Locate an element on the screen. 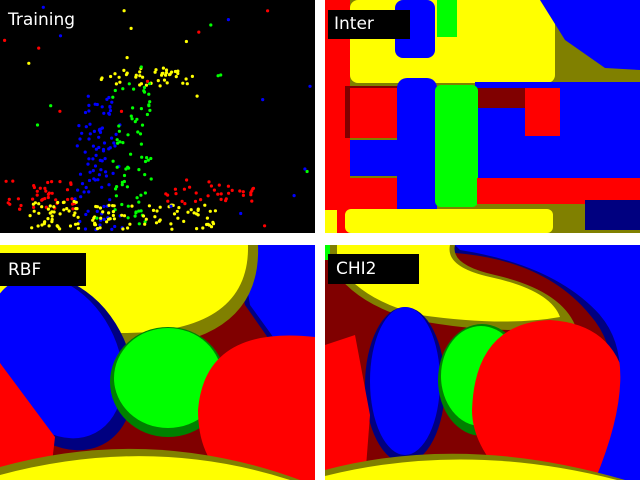 This screenshot has height=480, width=640. green-region is located at coordinates (456, 146).